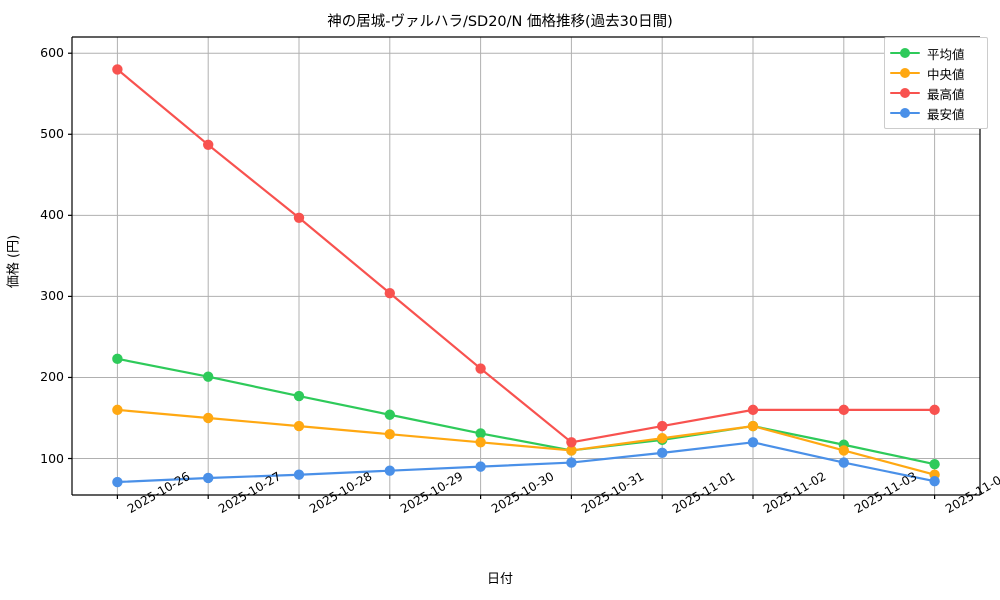 The height and width of the screenshot is (600, 1000). What do you see at coordinates (52, 134) in the screenshot?
I see `y-tick-label: 500` at bounding box center [52, 134].